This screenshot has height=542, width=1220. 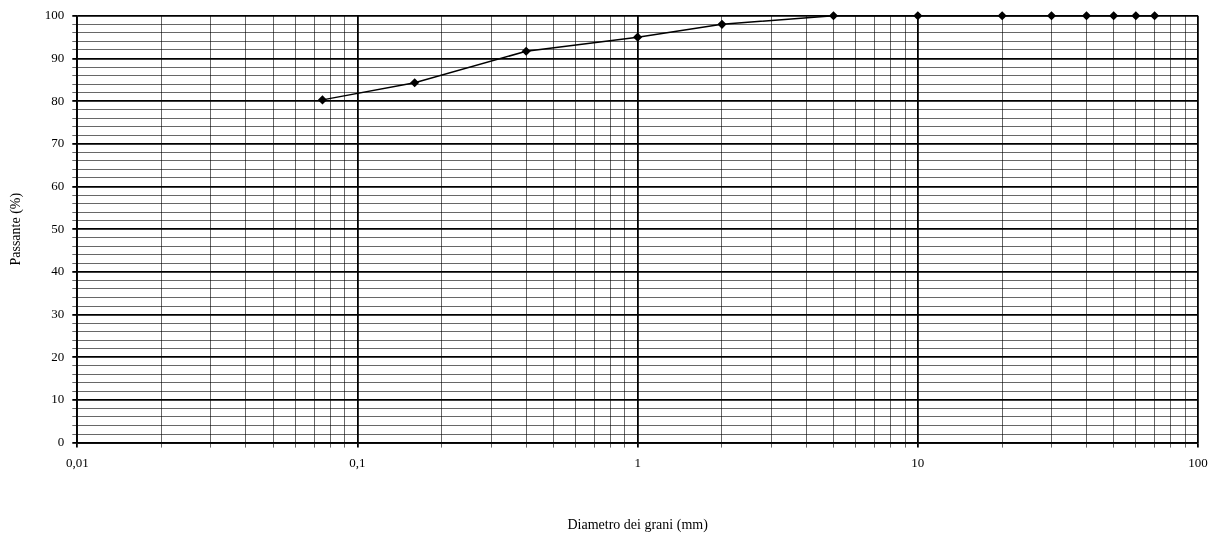 What do you see at coordinates (58, 313) in the screenshot?
I see `y-tick-label: 30` at bounding box center [58, 313].